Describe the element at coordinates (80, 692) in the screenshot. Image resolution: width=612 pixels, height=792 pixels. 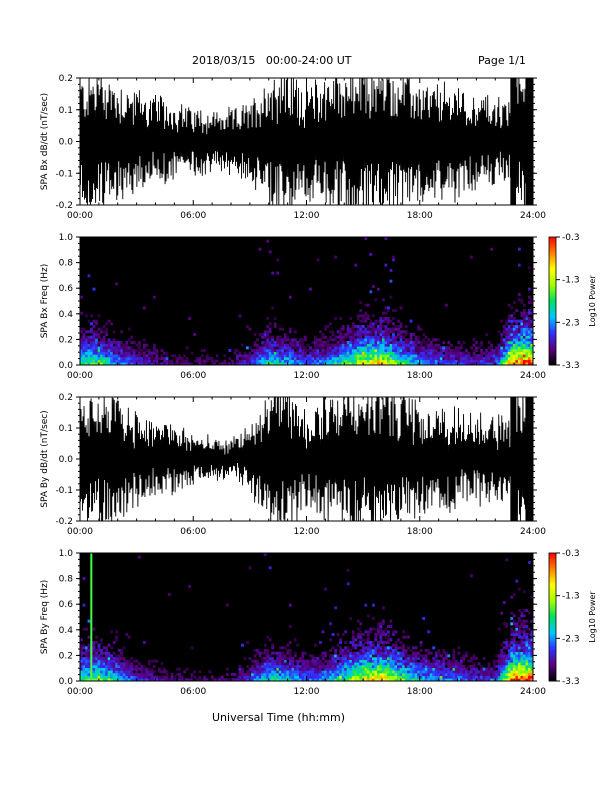
I see `x-tick-label: 00:00` at that location.